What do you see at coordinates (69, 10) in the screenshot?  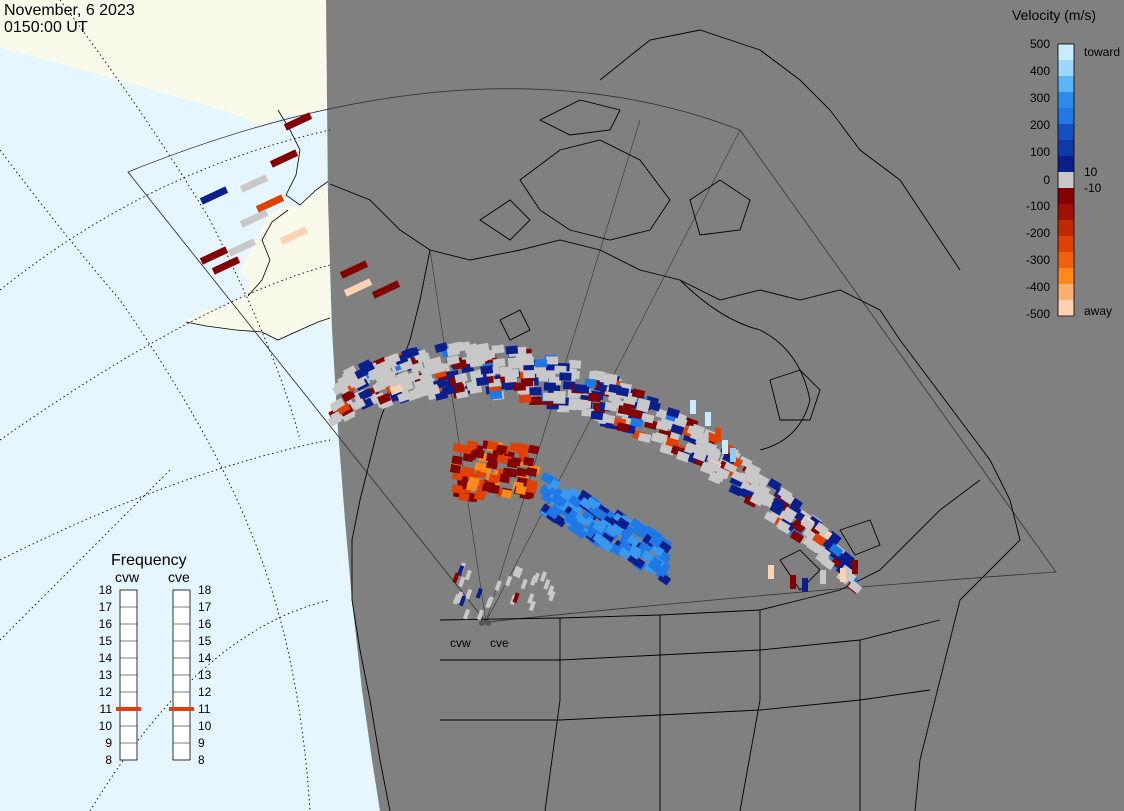 I see `date-label: November, 6 2023` at bounding box center [69, 10].